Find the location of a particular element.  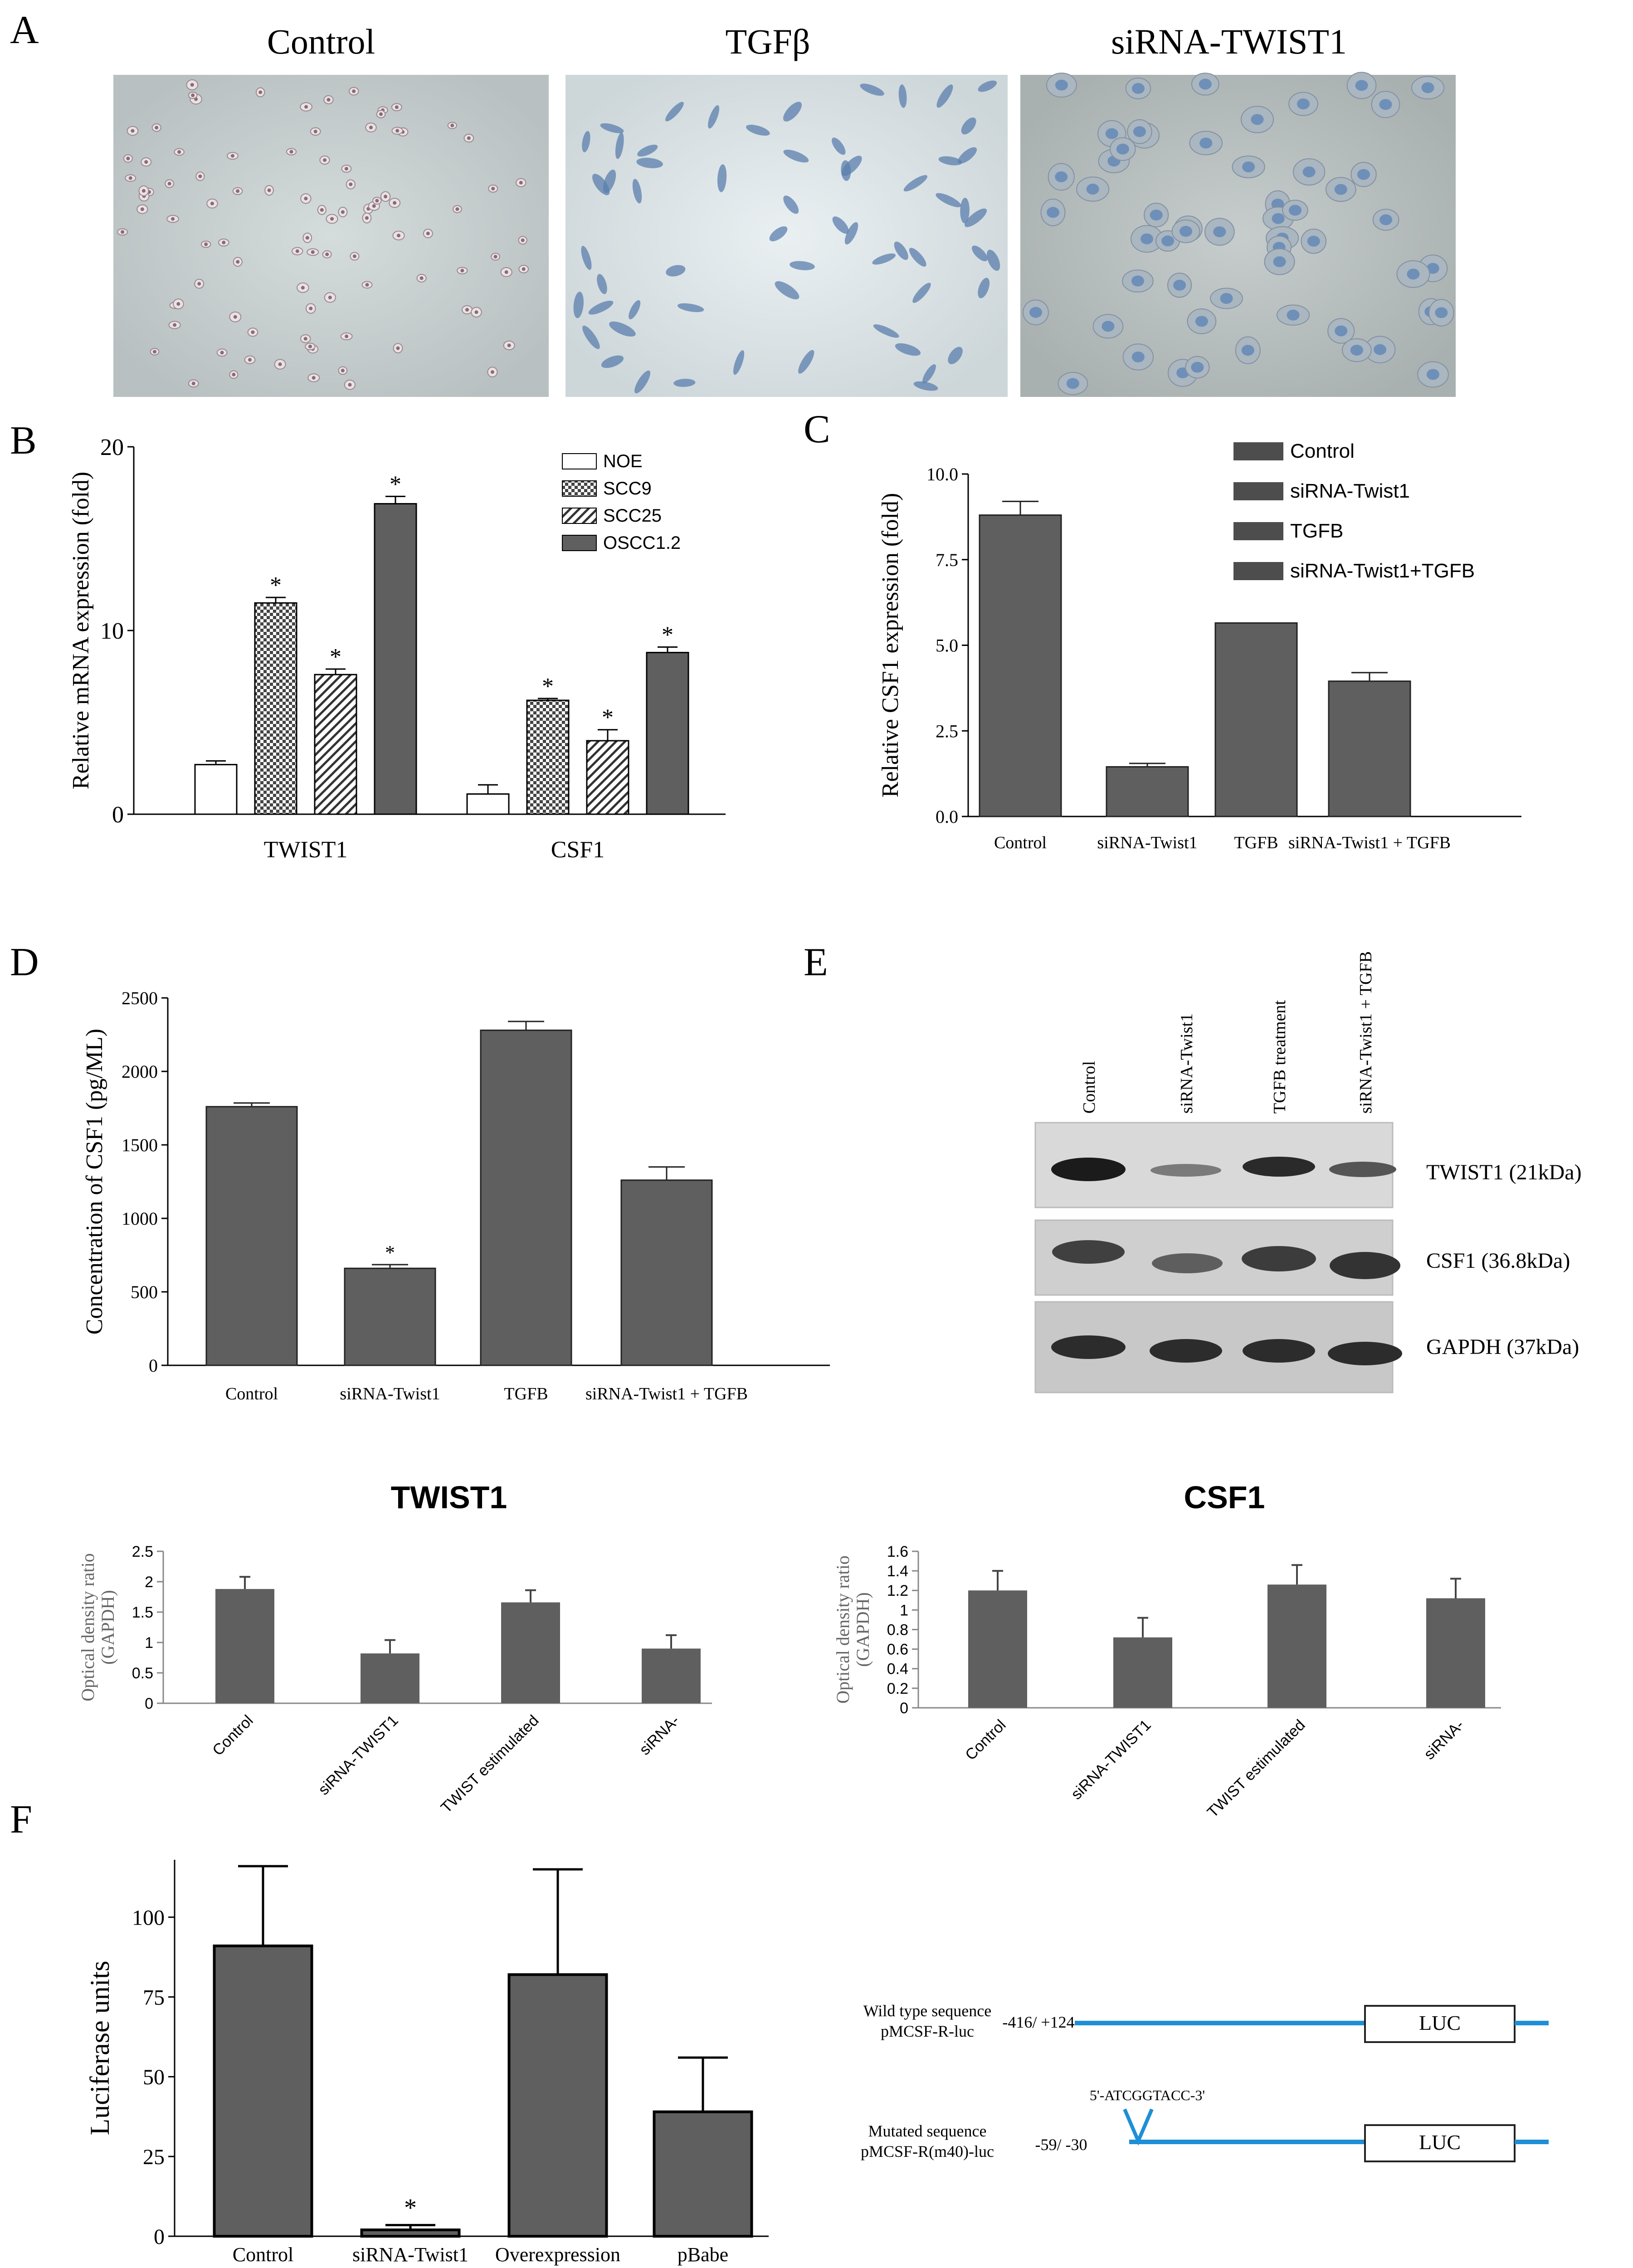

micrograph-control is located at coordinates (331, 236).